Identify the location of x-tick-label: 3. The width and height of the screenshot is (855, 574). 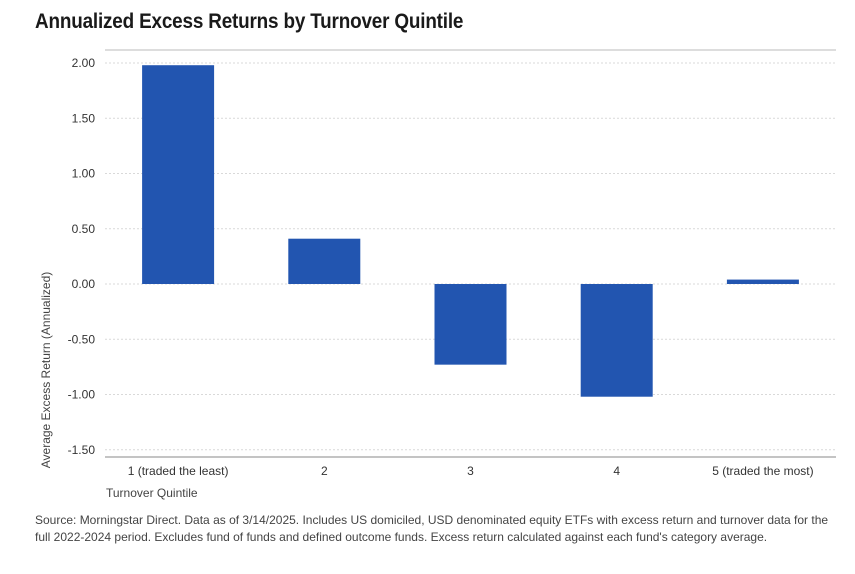
(470, 471).